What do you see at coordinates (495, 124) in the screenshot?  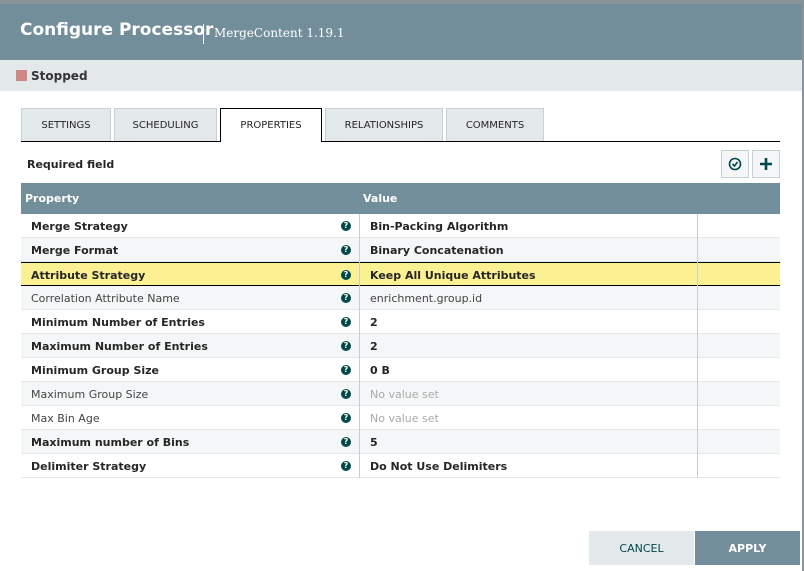 I see `tab: COMMENTS` at bounding box center [495, 124].